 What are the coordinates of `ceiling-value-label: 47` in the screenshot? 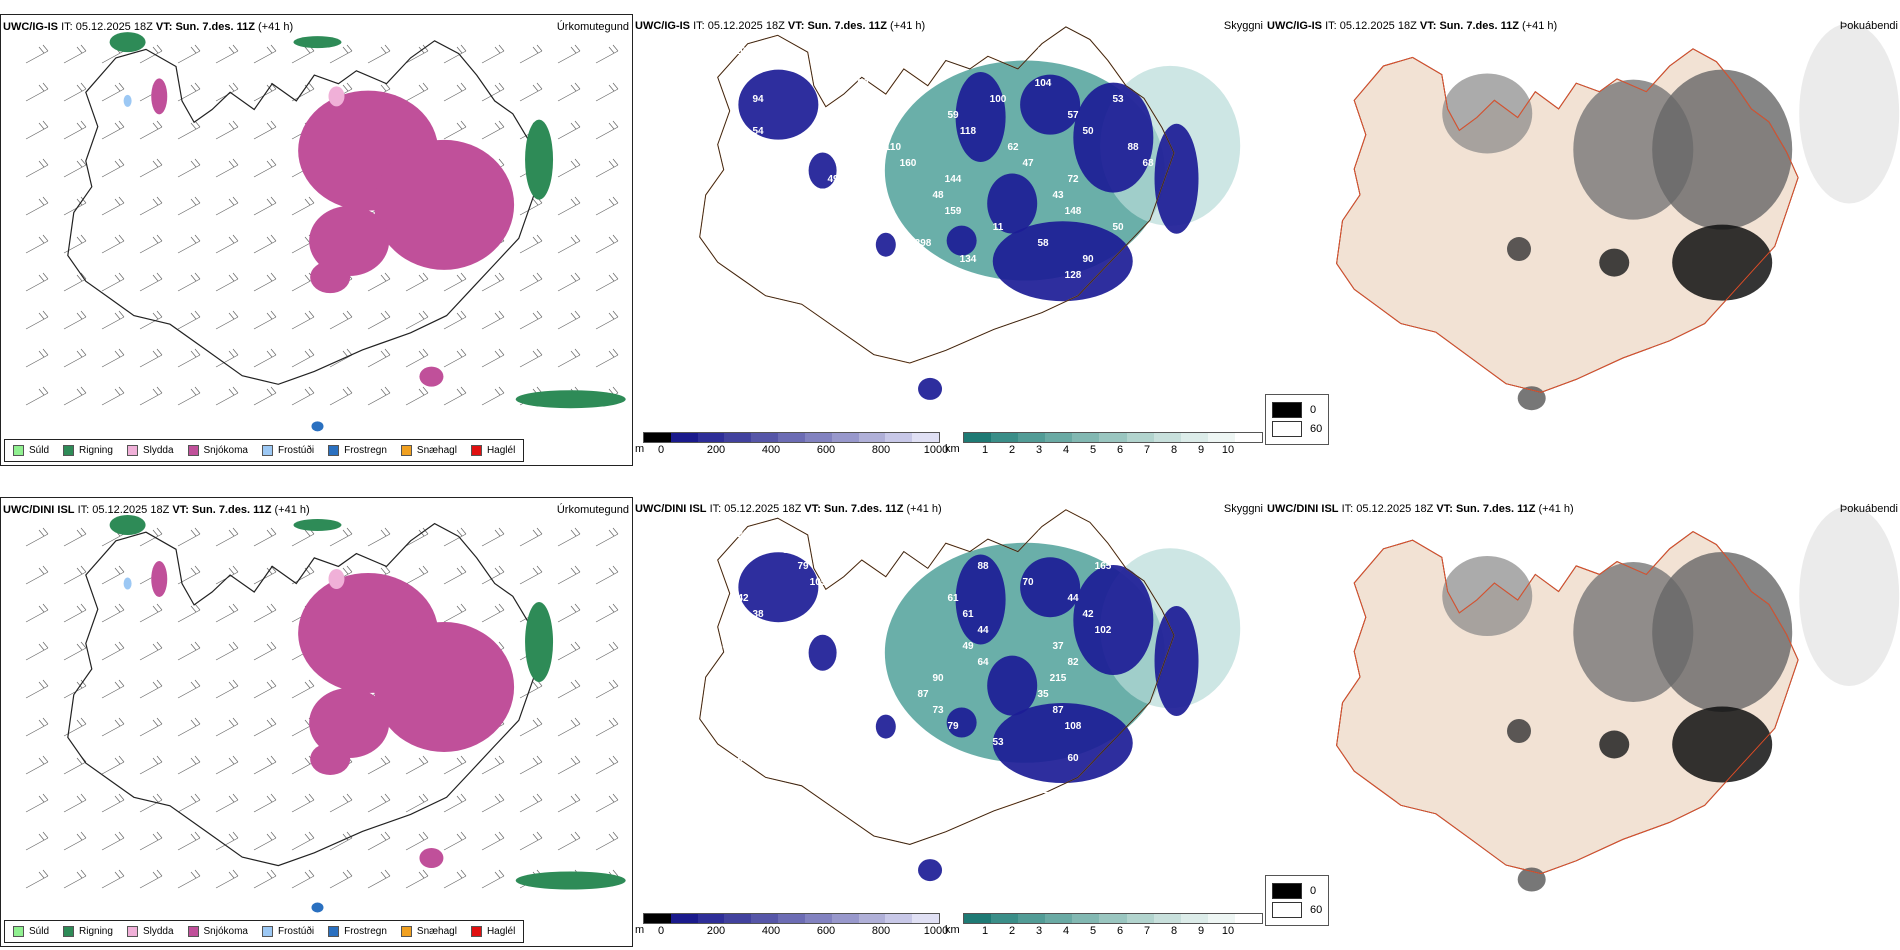 It's located at (1028, 163).